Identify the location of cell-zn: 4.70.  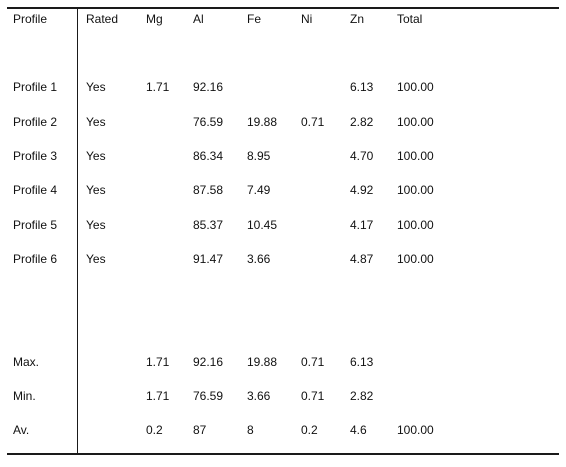
(362, 156).